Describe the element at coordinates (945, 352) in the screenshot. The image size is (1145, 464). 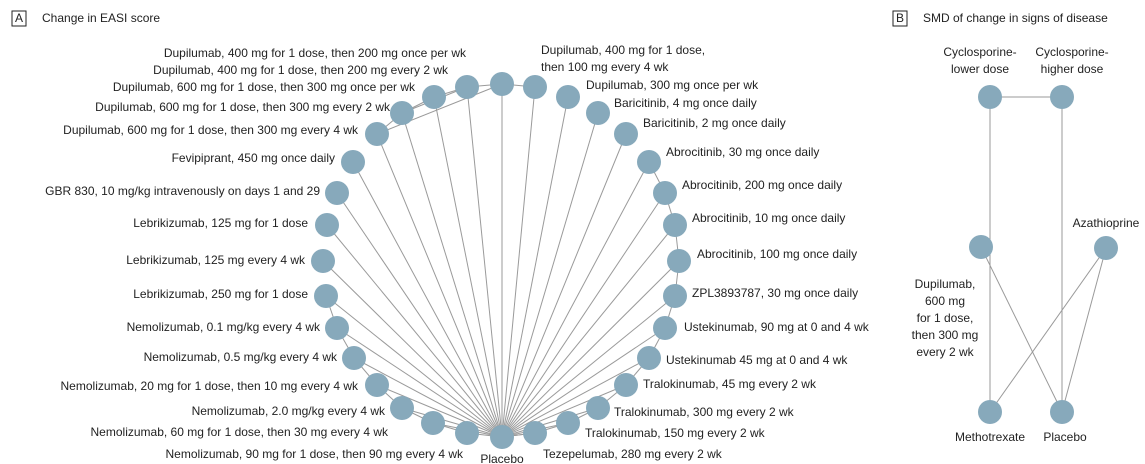
I see `node-label: every 2 wk` at that location.